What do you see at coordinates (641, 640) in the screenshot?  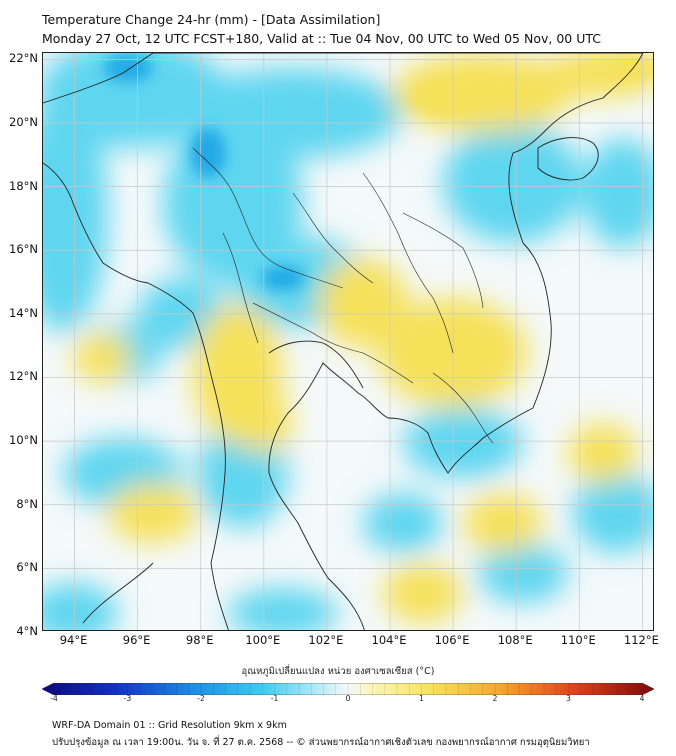 I see `longitude-label: 112°E` at bounding box center [641, 640].